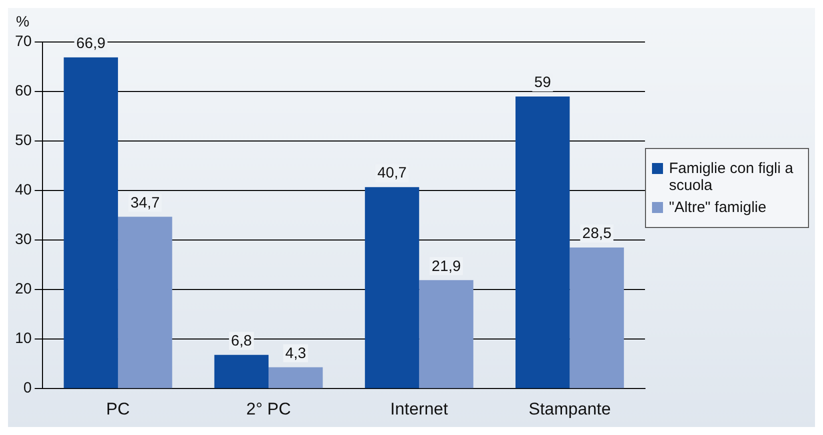 The width and height of the screenshot is (823, 435). What do you see at coordinates (23, 339) in the screenshot?
I see `y-tick-label: 10` at bounding box center [23, 339].